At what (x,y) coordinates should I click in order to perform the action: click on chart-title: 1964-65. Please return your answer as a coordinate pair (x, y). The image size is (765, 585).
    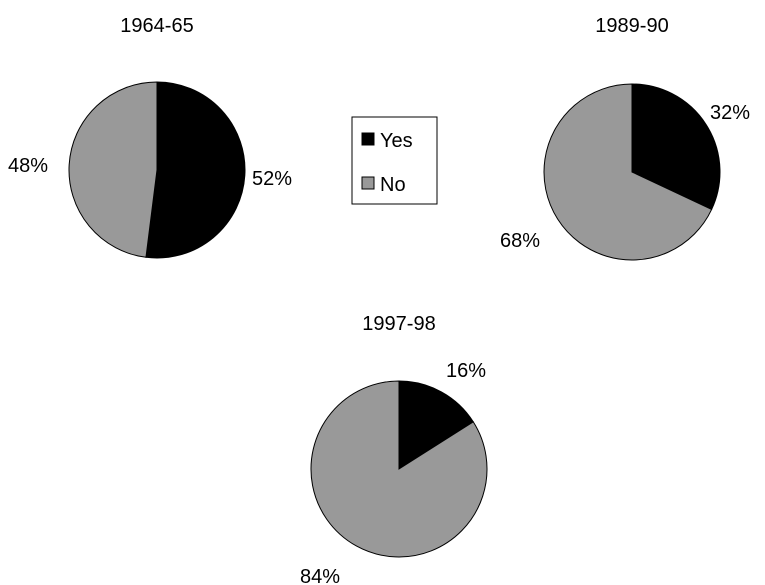
    Looking at the image, I should click on (156, 26).